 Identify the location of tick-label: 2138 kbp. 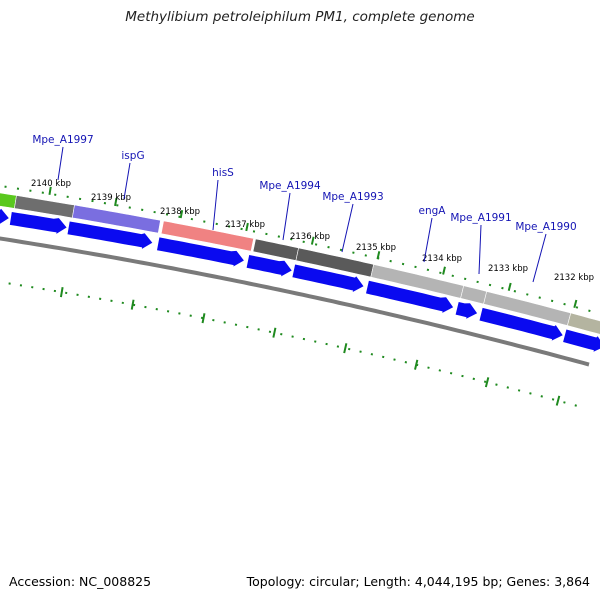
(180, 212).